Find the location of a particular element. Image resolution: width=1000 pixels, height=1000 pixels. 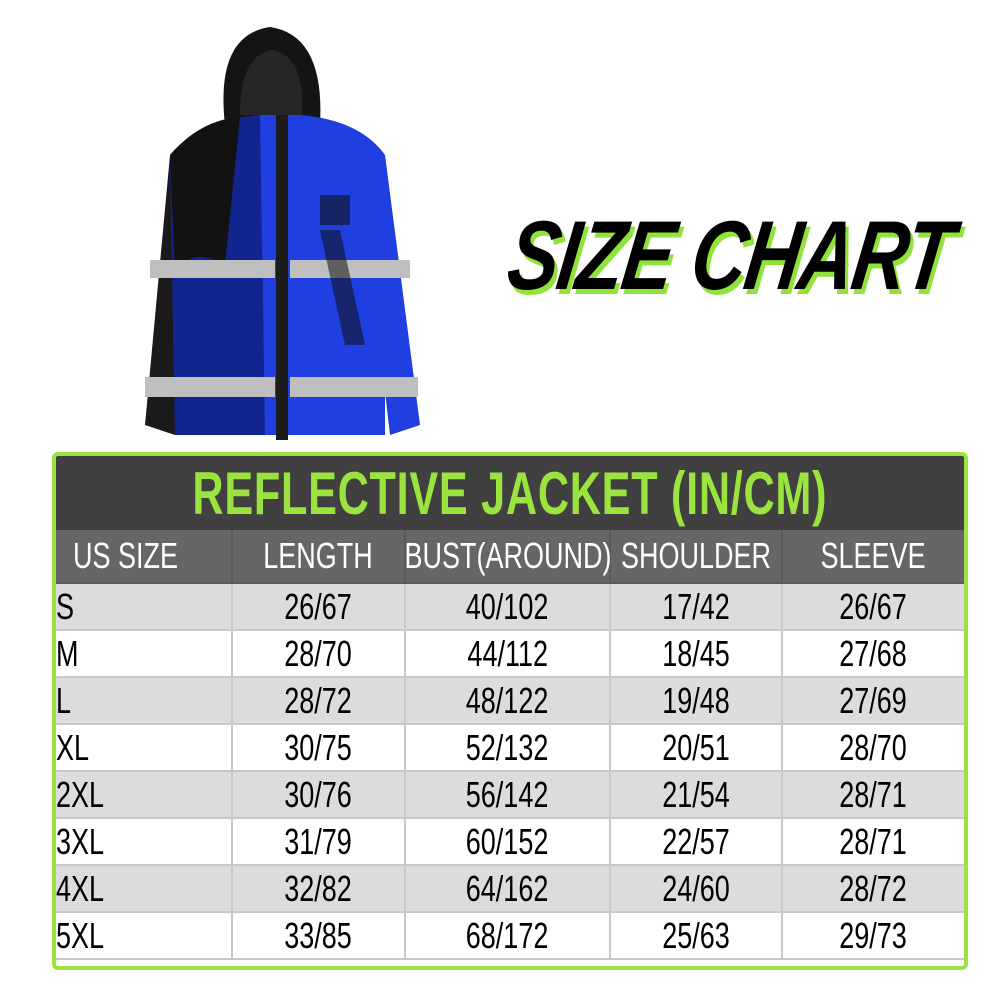

table-cell-text: 33/85 is located at coordinates (318, 935).